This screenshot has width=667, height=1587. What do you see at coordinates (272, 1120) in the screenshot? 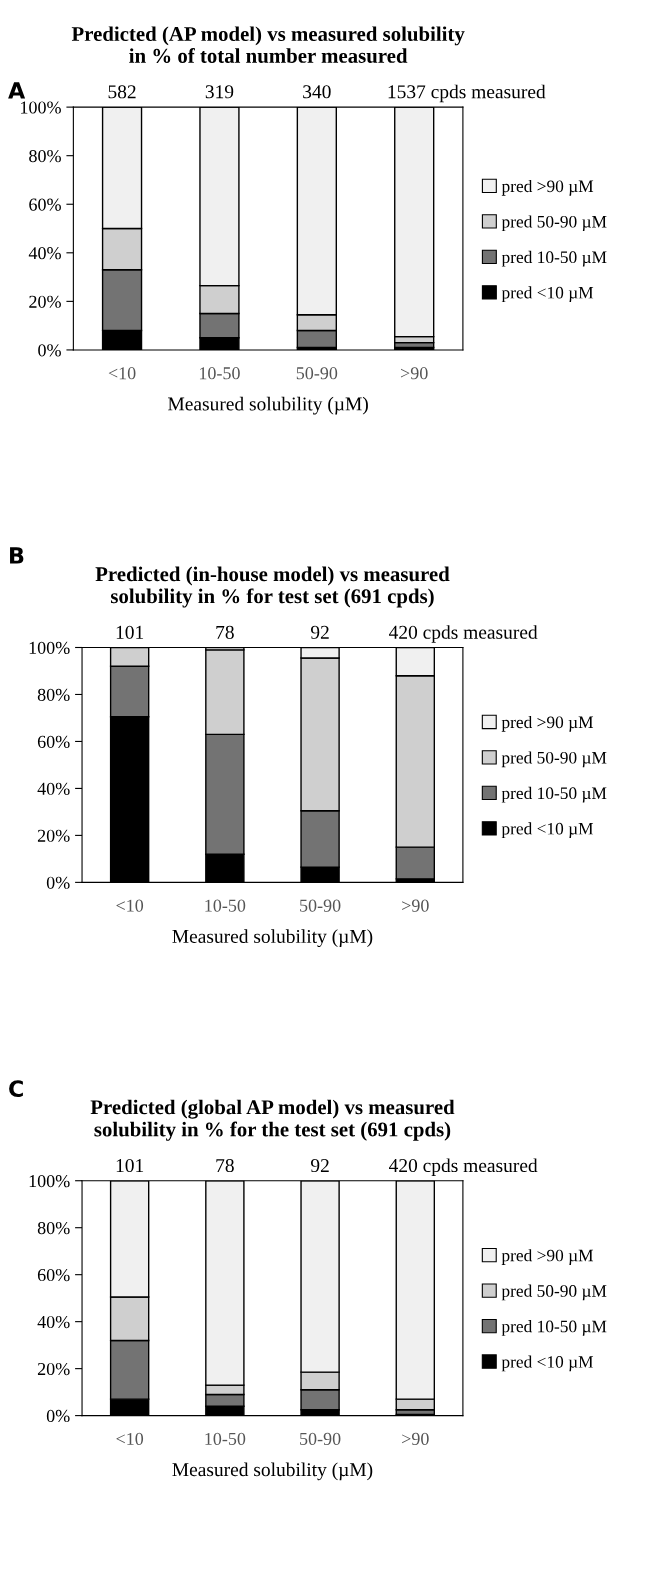
I see `chart-title: Predicted (global AP model) vs measured solubility in % for the test set (691 cpds)` at bounding box center [272, 1120].